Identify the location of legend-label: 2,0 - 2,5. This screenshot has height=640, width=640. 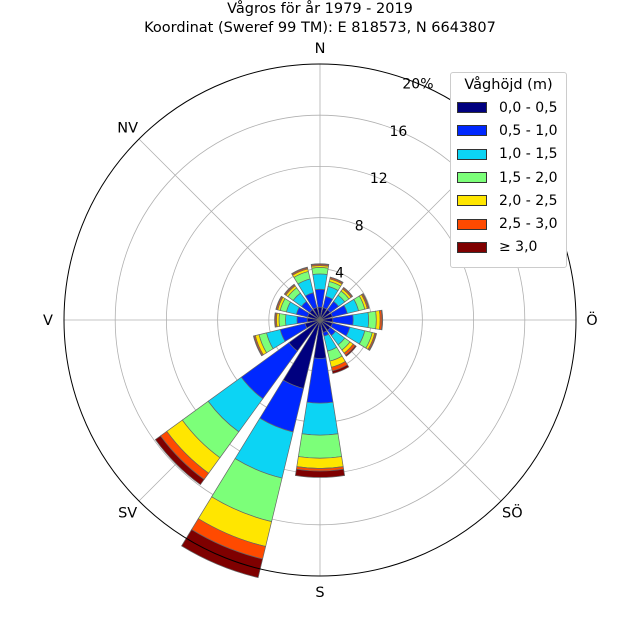
(528, 200).